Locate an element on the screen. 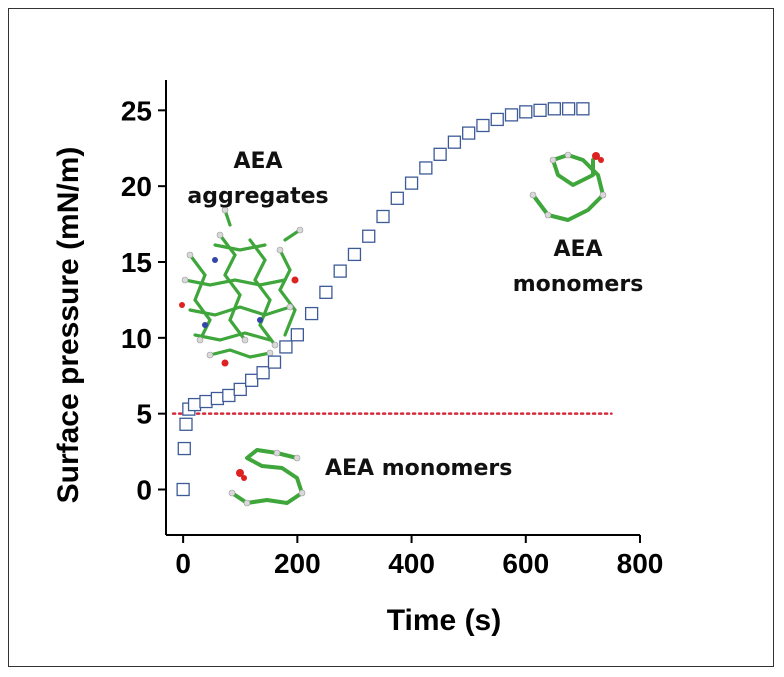  y-tick-label: 25 is located at coordinates (136, 110).